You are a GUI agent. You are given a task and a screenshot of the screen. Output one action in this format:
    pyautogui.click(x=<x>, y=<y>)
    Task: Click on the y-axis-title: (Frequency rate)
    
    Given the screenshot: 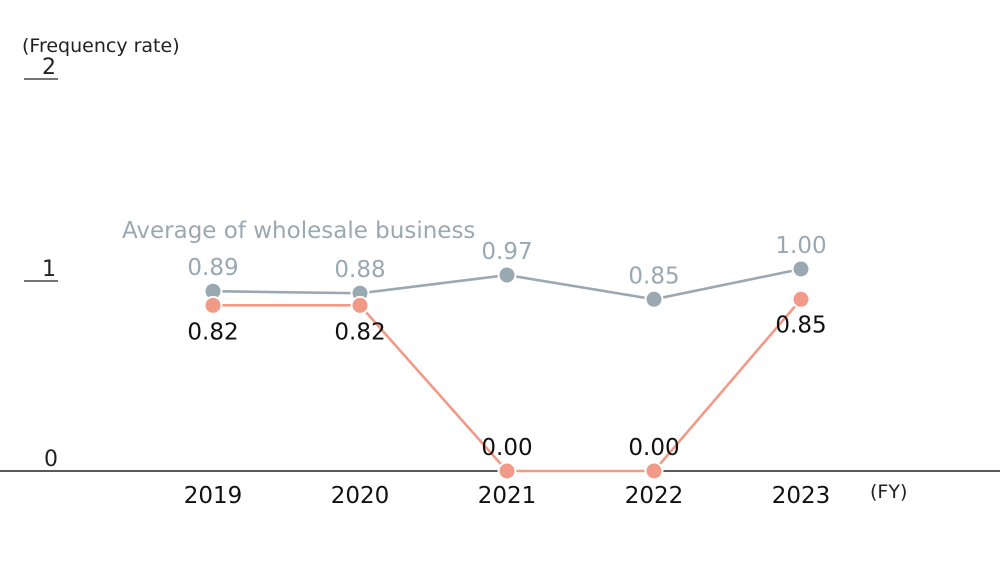 What is the action you would take?
    pyautogui.click(x=101, y=46)
    